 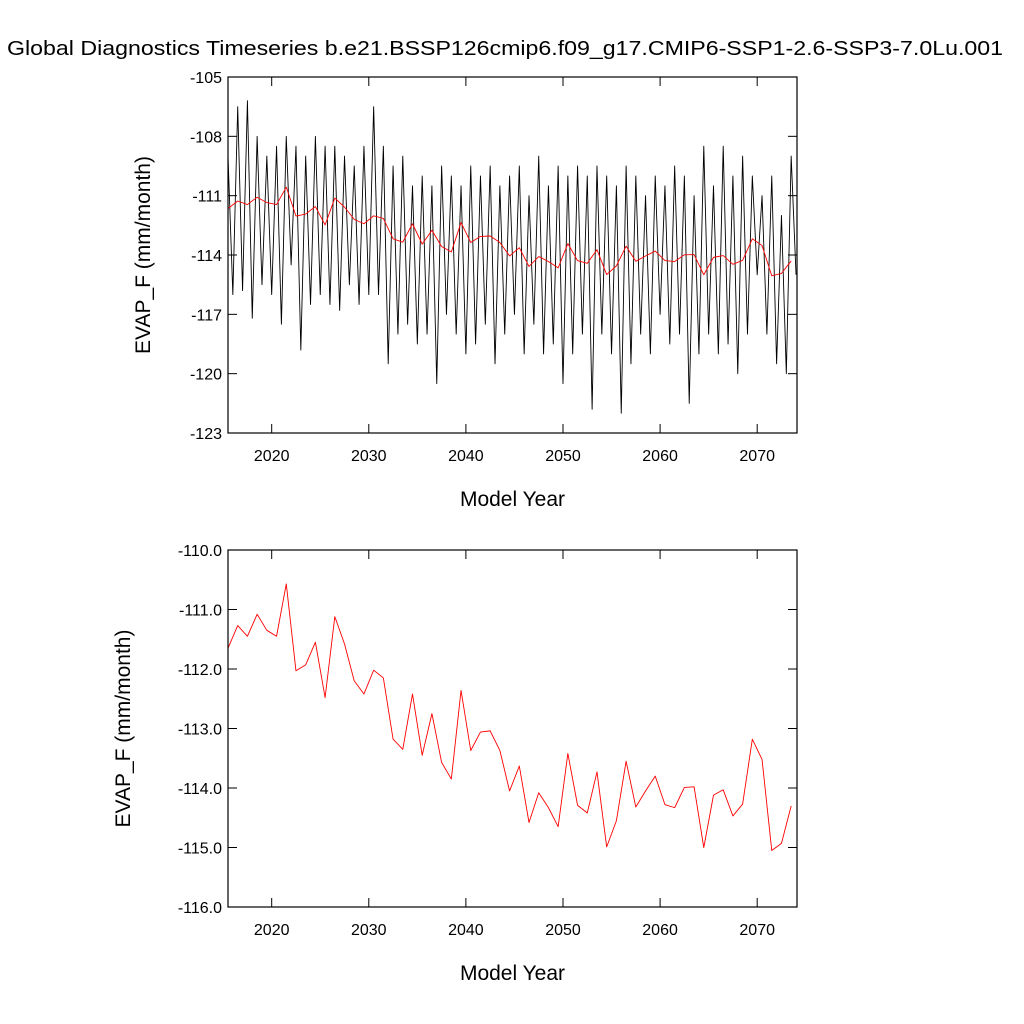 What do you see at coordinates (206, 78) in the screenshot?
I see `y-tick-label: -105` at bounding box center [206, 78].